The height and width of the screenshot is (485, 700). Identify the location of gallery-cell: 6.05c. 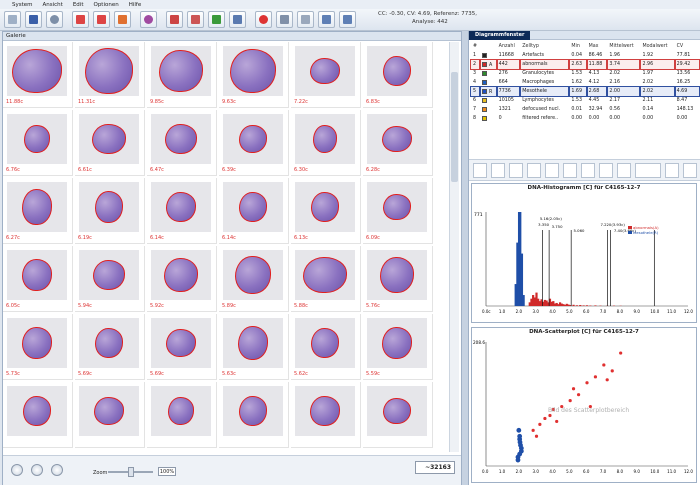
(38, 279).